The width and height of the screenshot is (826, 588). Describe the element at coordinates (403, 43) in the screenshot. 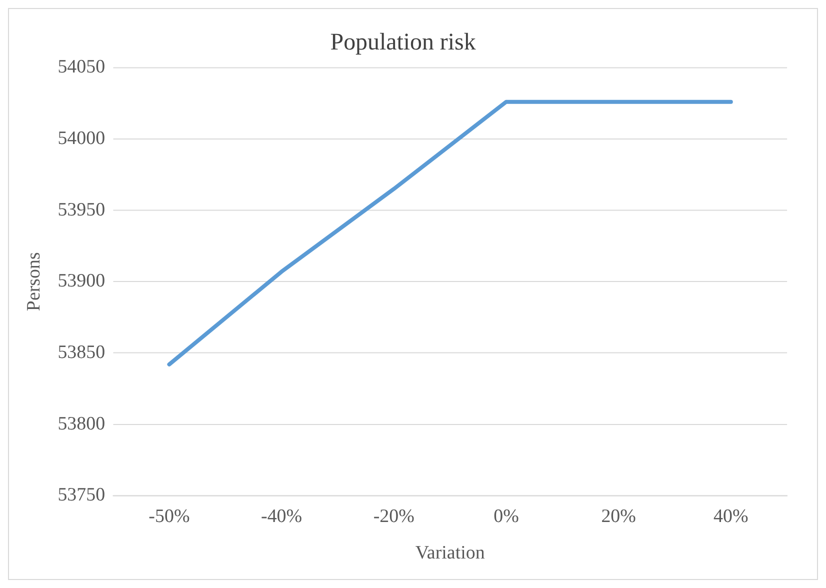

I see `chart-title: Population risk` at that location.